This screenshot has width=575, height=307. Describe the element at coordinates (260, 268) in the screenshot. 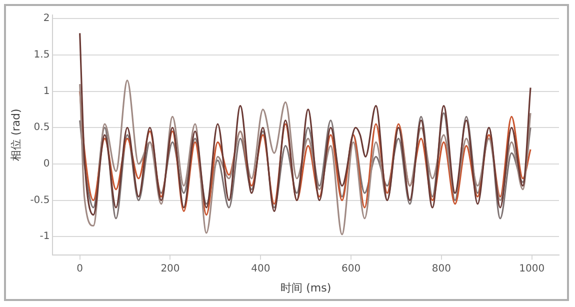

I see `x-tick-label: 400` at that location.